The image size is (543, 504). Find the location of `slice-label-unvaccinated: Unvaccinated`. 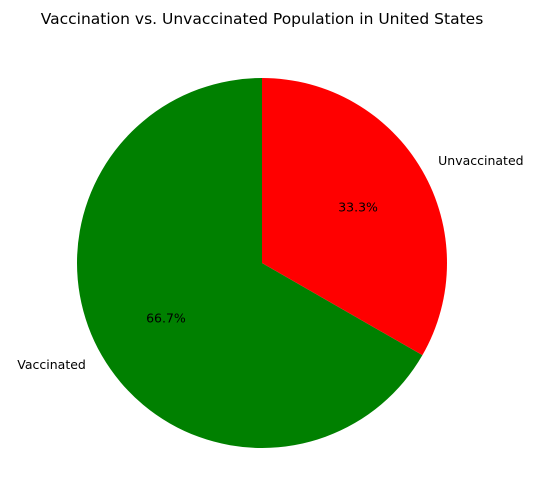

slice-label-unvaccinated: Unvaccinated is located at coordinates (480, 160).